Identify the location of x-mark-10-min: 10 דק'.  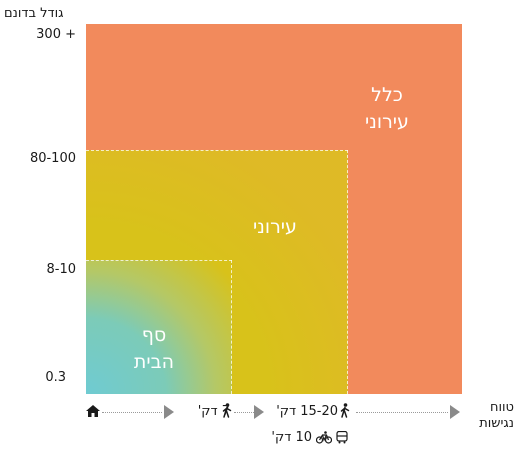
(291, 437).